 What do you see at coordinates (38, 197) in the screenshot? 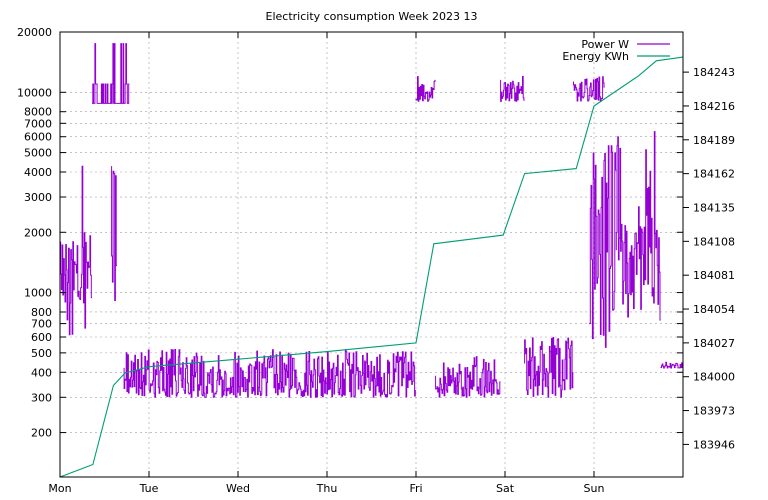
I see `y-tick-label: 3000` at bounding box center [38, 197].